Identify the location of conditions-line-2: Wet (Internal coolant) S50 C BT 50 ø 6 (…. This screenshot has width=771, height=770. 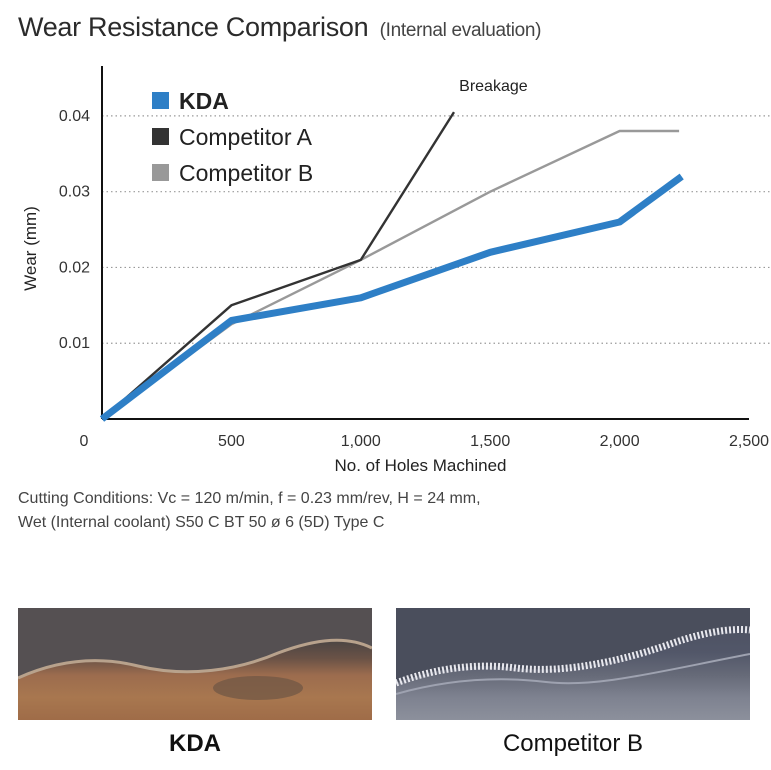
(201, 522).